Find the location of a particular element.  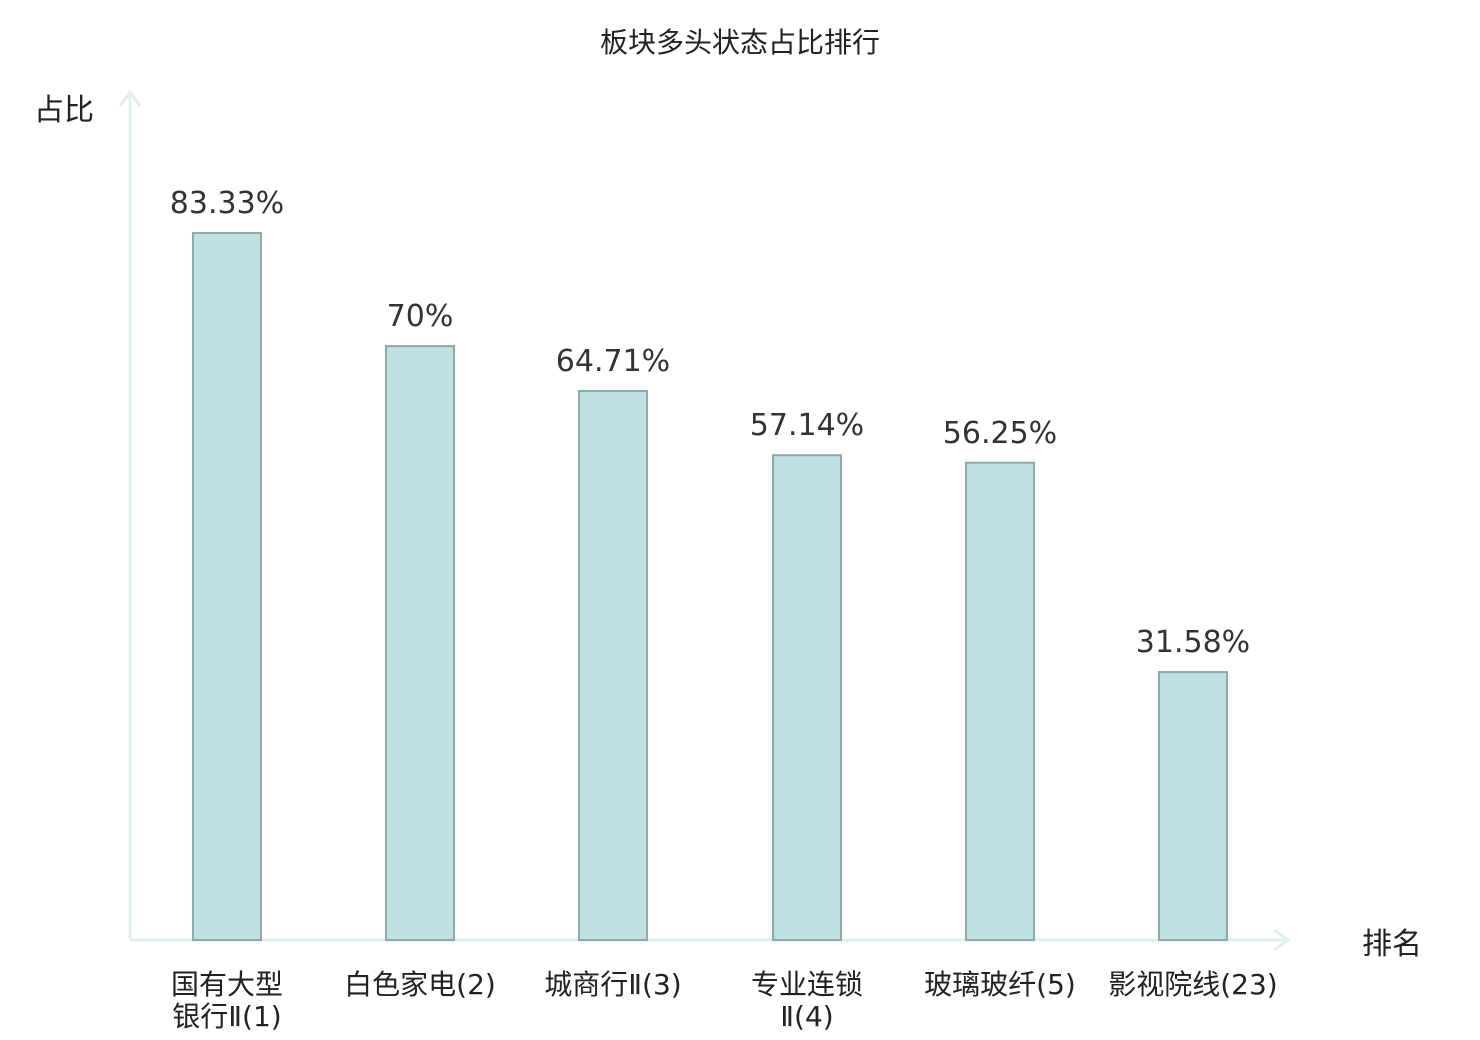

value-label-4: 57.14% is located at coordinates (807, 425).